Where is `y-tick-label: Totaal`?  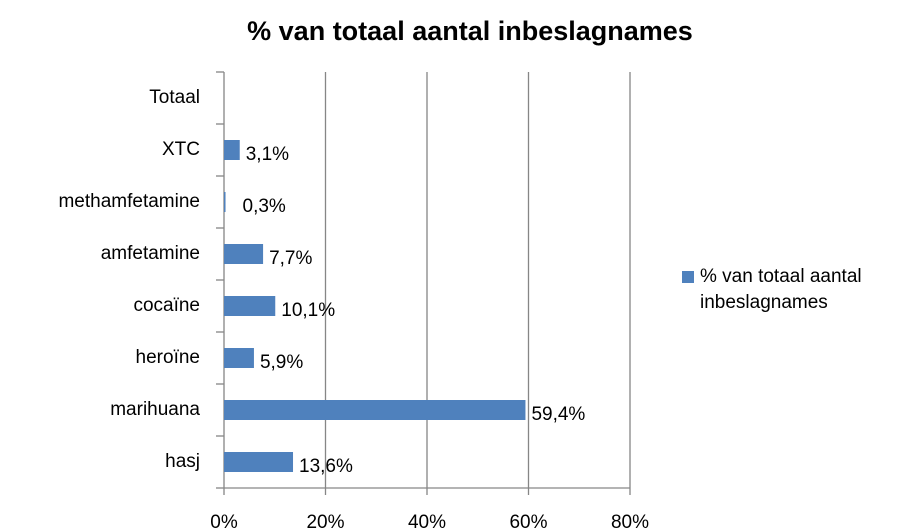 y-tick-label: Totaal is located at coordinates (174, 97).